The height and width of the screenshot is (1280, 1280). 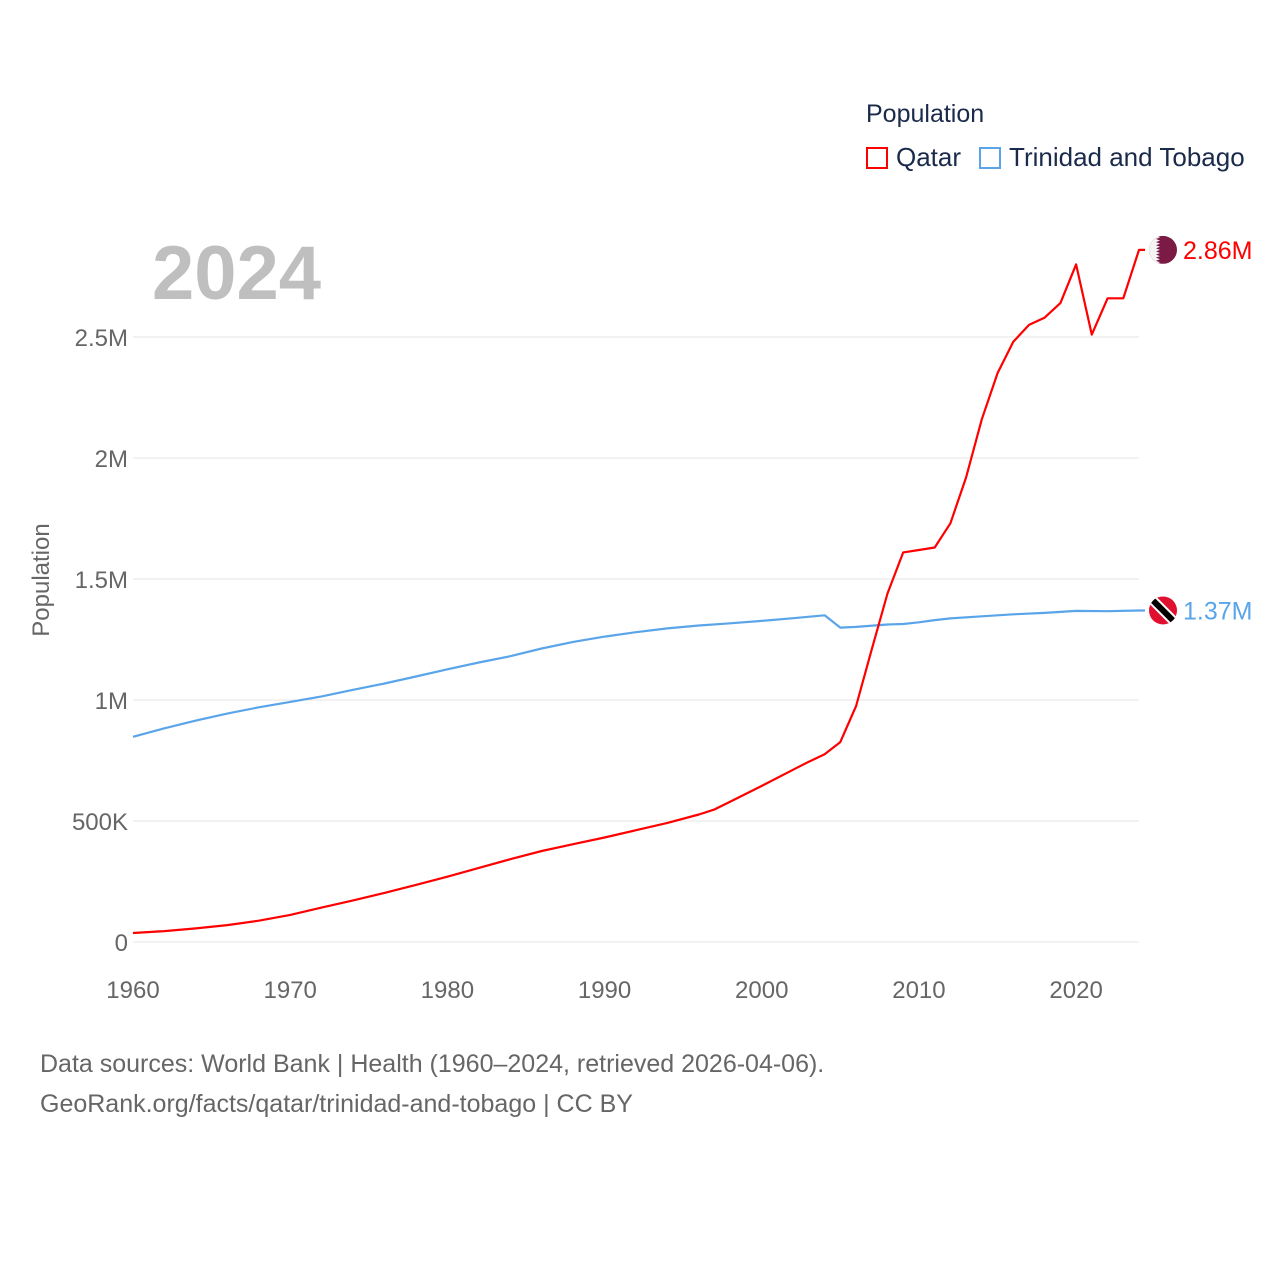 I want to click on current-year-label: 2024, so click(x=237, y=273).